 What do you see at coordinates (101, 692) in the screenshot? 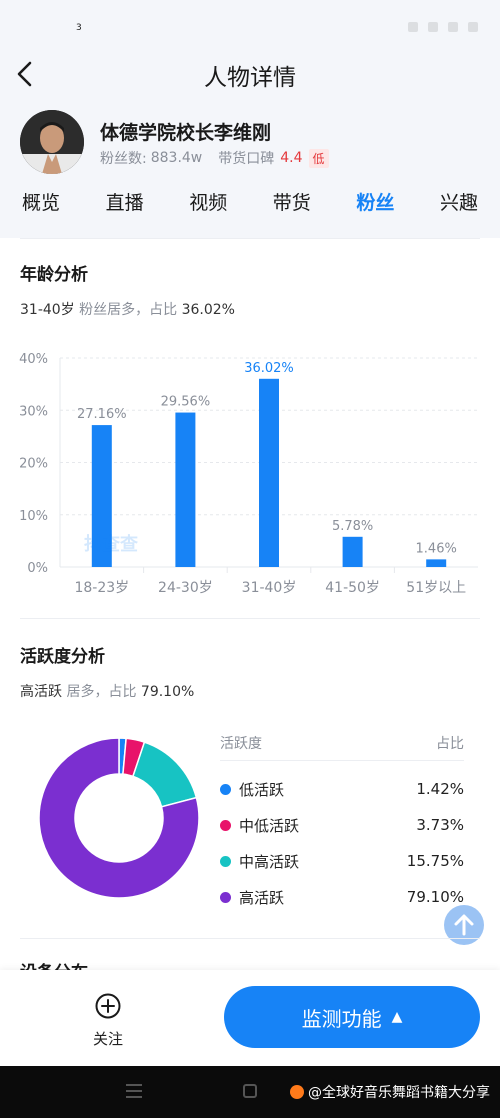
I see `activity-summary-text: 居多，占比` at bounding box center [101, 692].